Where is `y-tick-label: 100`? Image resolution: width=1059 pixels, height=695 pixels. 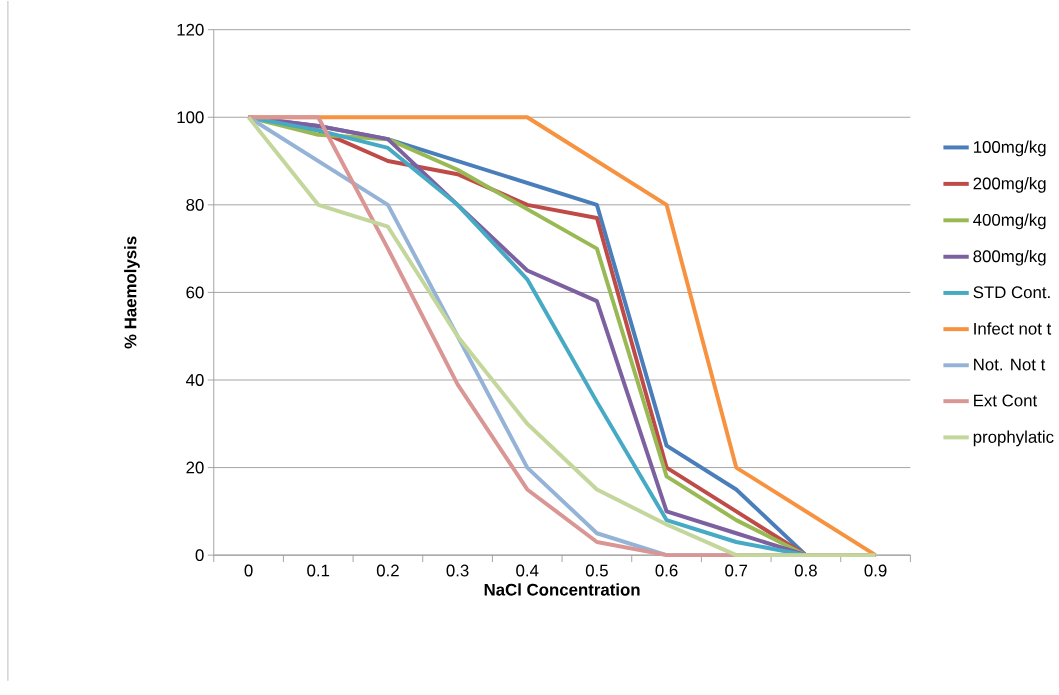 y-tick-label: 100 is located at coordinates (190, 117).